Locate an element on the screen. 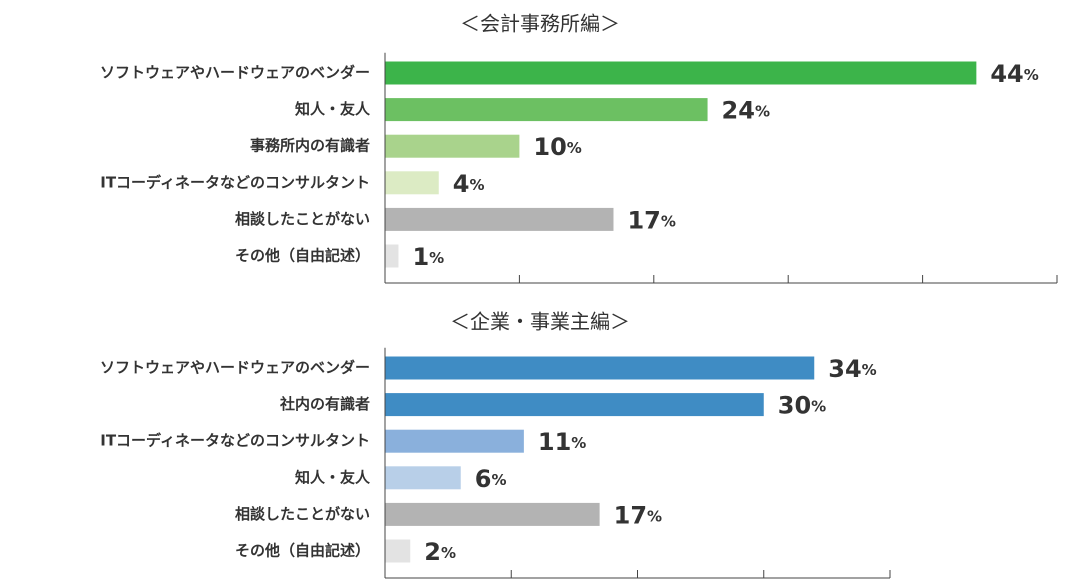 The height and width of the screenshot is (581, 1080). value-label: 34% is located at coordinates (852, 369).